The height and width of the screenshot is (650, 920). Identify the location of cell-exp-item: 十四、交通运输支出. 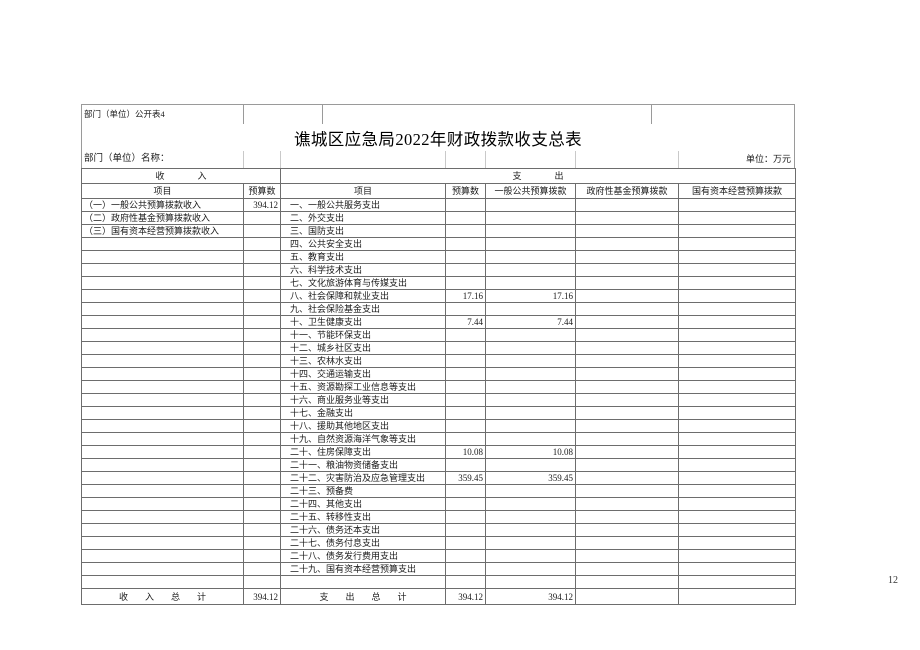
(363, 374).